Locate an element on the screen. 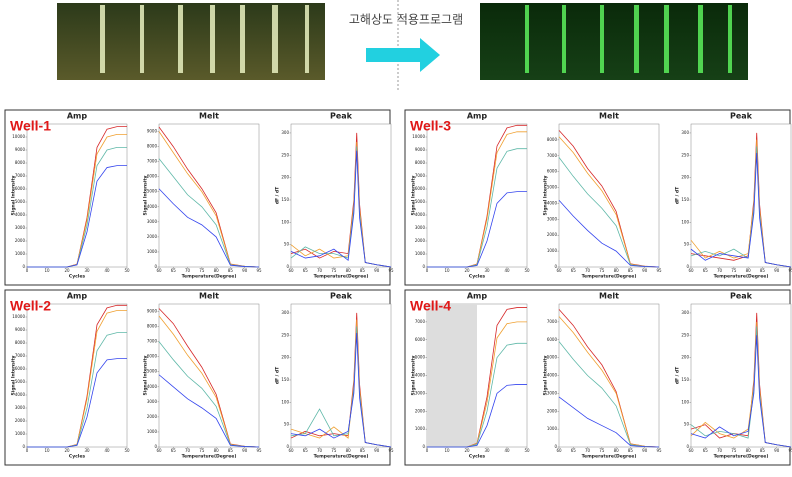 The height and width of the screenshot is (477, 792). x-tick-label: 65 is located at coordinates (306, 270).